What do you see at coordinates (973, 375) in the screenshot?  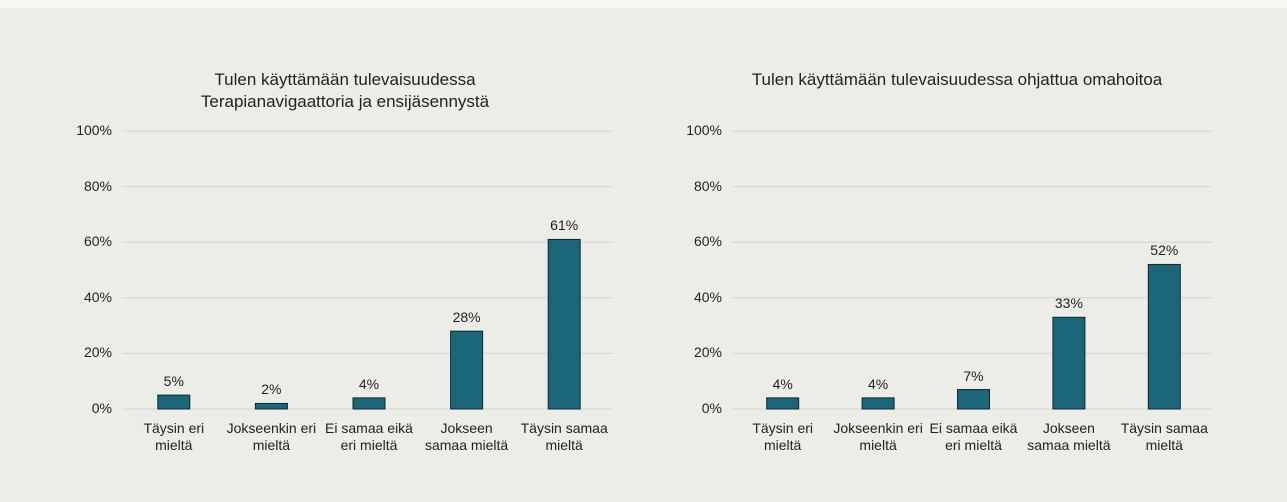 I see `value-label: 7%` at bounding box center [973, 375].